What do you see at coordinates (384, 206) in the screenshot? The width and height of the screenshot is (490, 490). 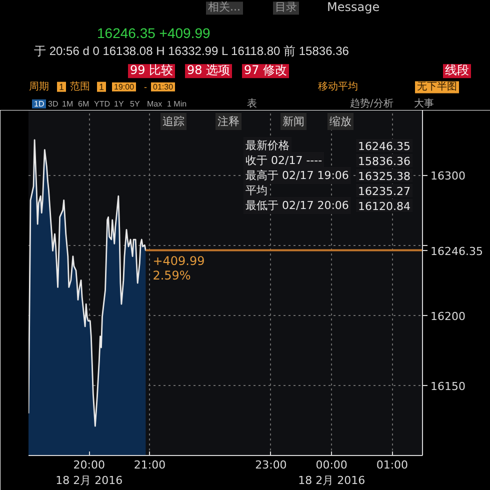 I see `annotation: 16120.84` at bounding box center [384, 206].